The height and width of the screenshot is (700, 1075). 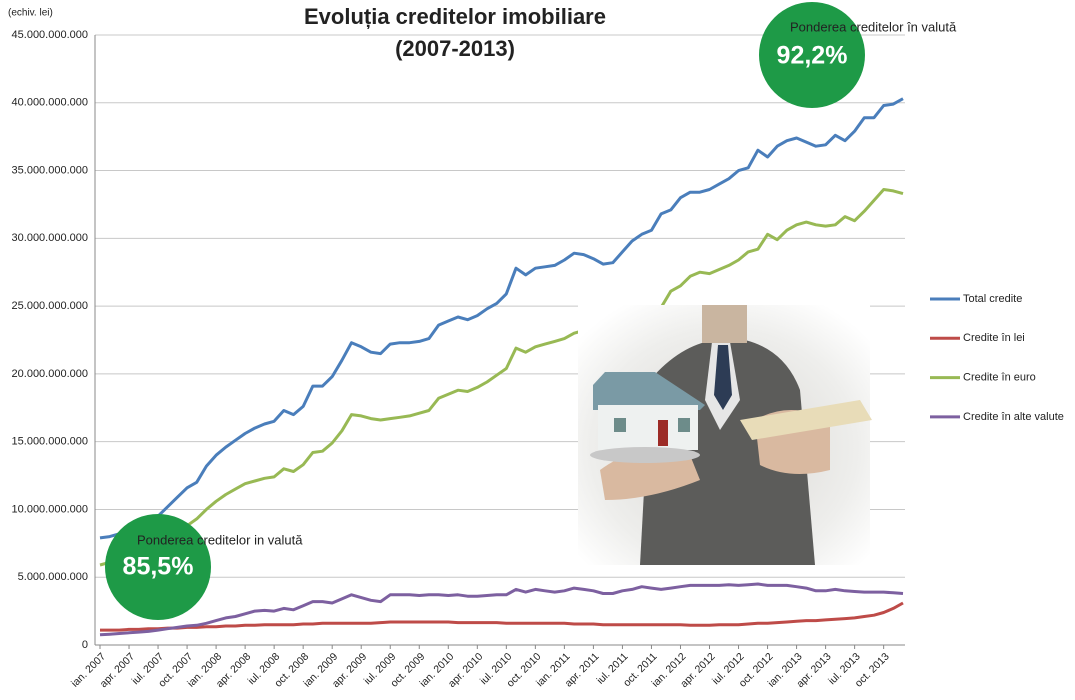 What do you see at coordinates (999, 378) in the screenshot?
I see `legend-label: Credite în euro` at bounding box center [999, 378].